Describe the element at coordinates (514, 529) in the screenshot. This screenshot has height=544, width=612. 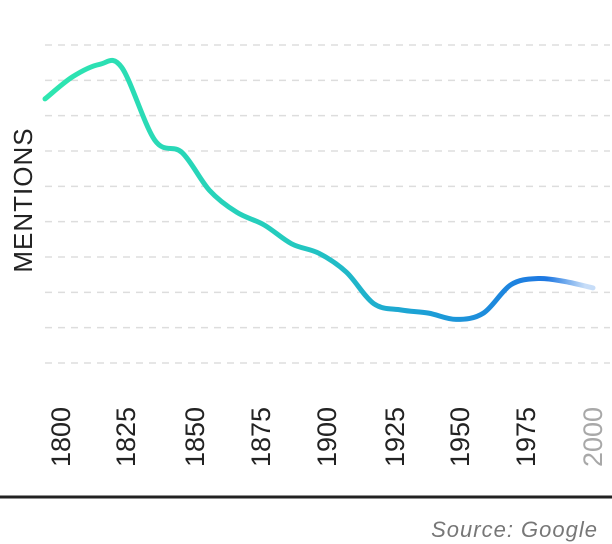
I see `source-note: Source: Google` at that location.